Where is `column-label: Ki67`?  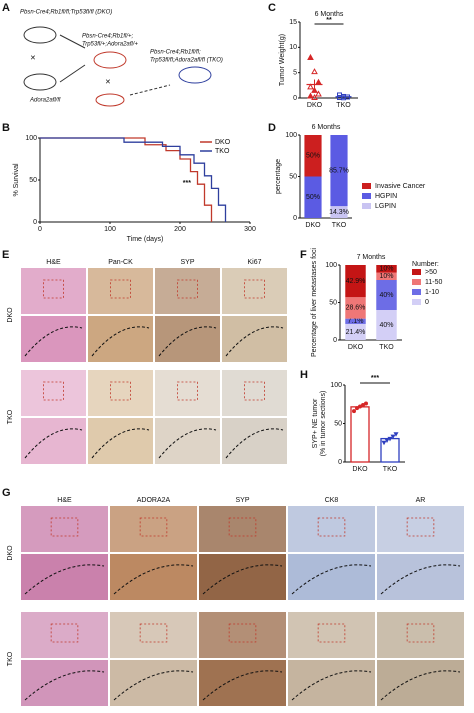
column-label: Ki67 is located at coordinates (254, 262).